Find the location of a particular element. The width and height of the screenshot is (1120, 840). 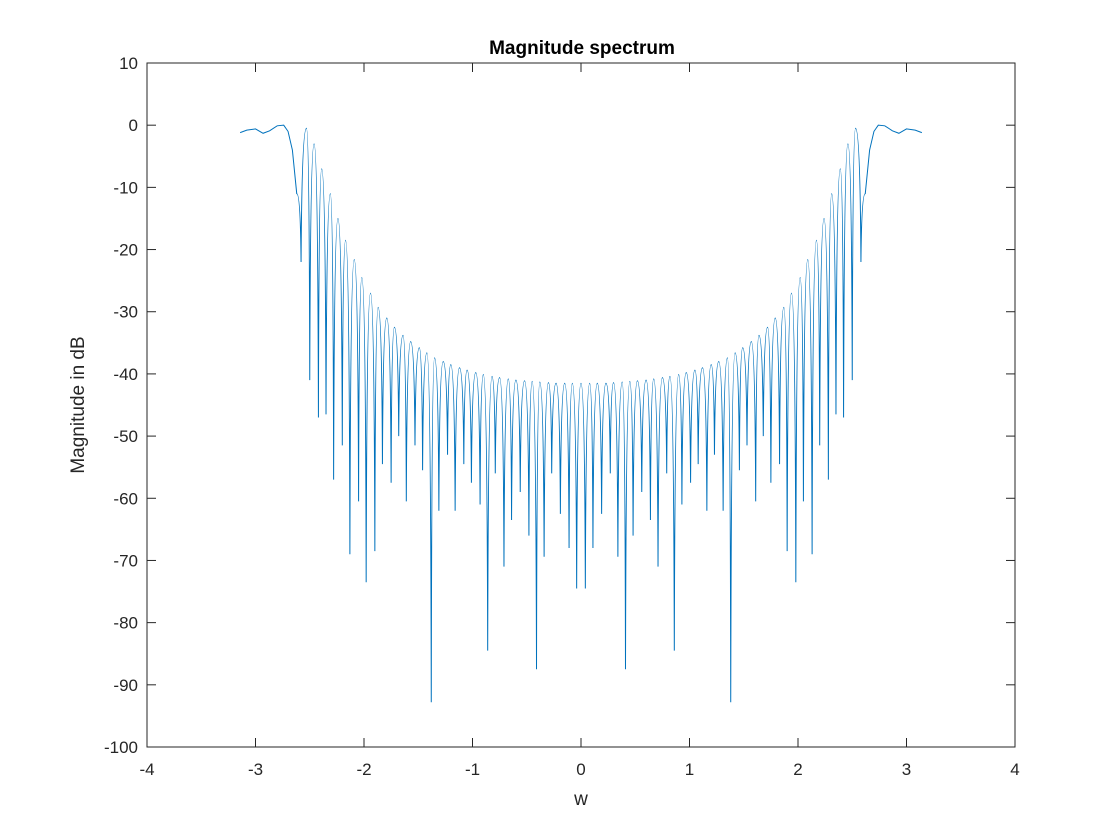

x-axis-label: w is located at coordinates (580, 799).